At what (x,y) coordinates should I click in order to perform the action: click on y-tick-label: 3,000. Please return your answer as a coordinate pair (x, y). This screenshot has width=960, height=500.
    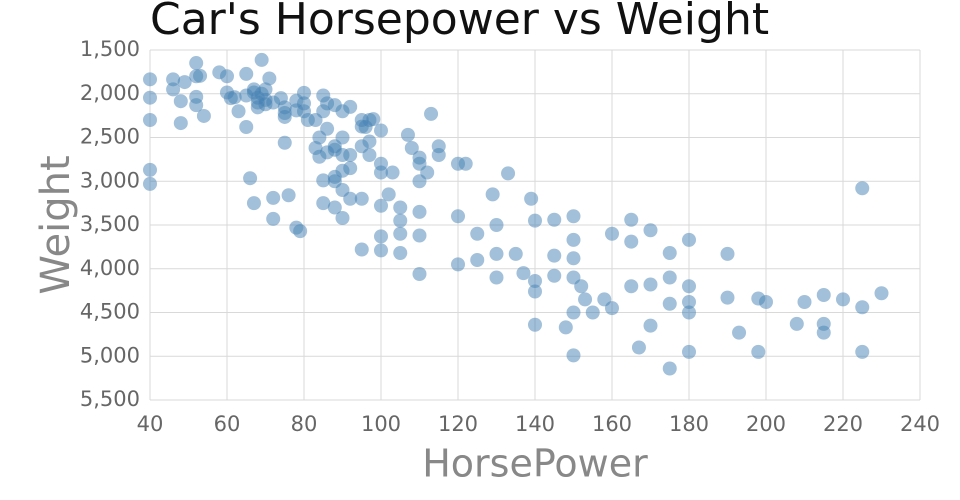
    Looking at the image, I should click on (110, 180).